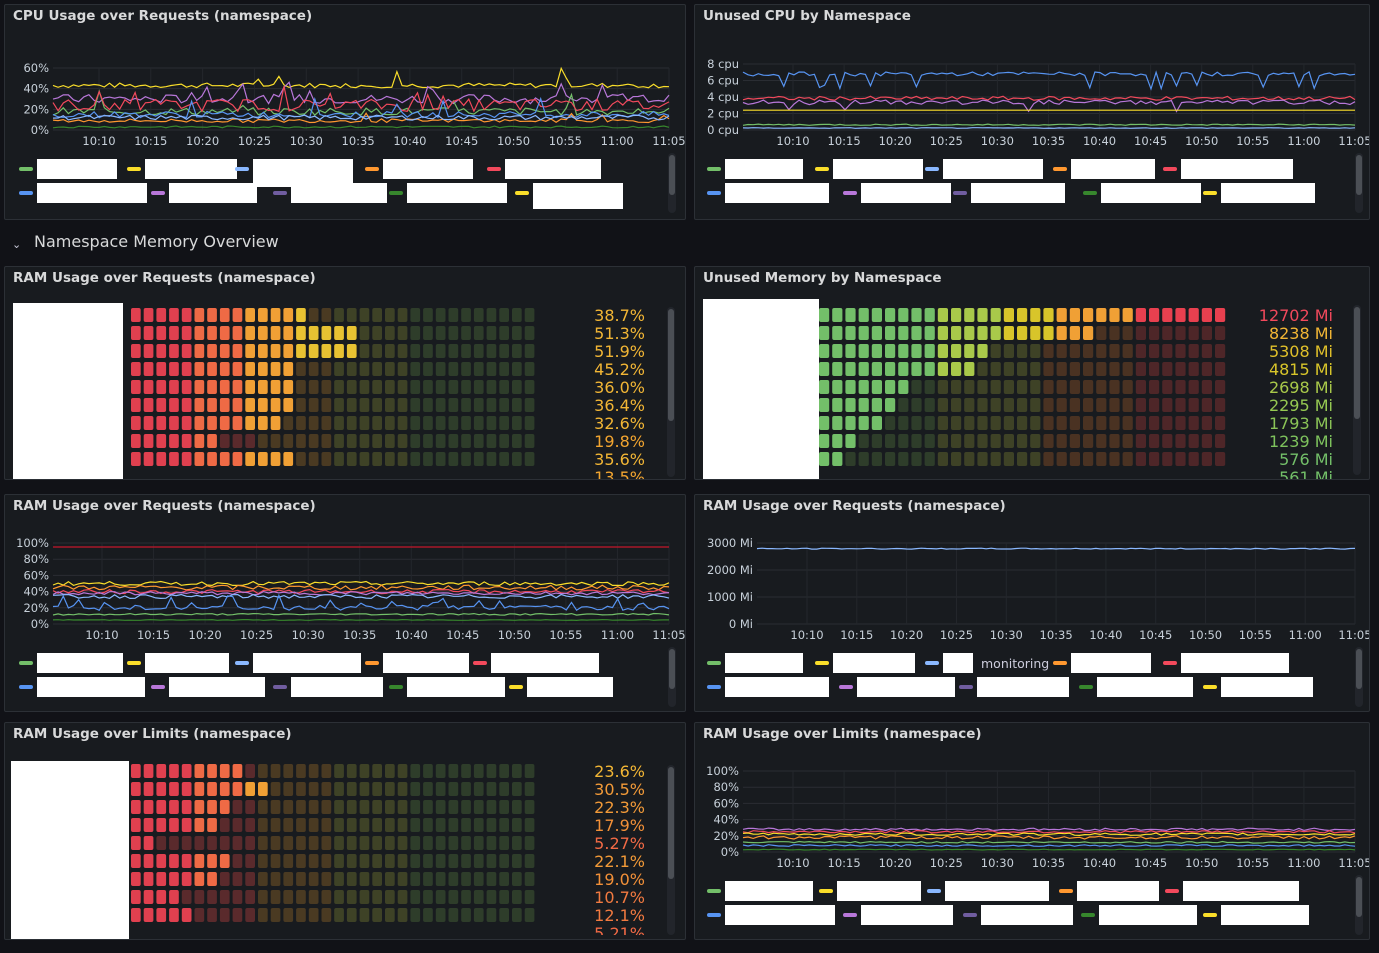  I want to click on panel-title: RAM Usage over Limits (namespace), so click(152, 734).